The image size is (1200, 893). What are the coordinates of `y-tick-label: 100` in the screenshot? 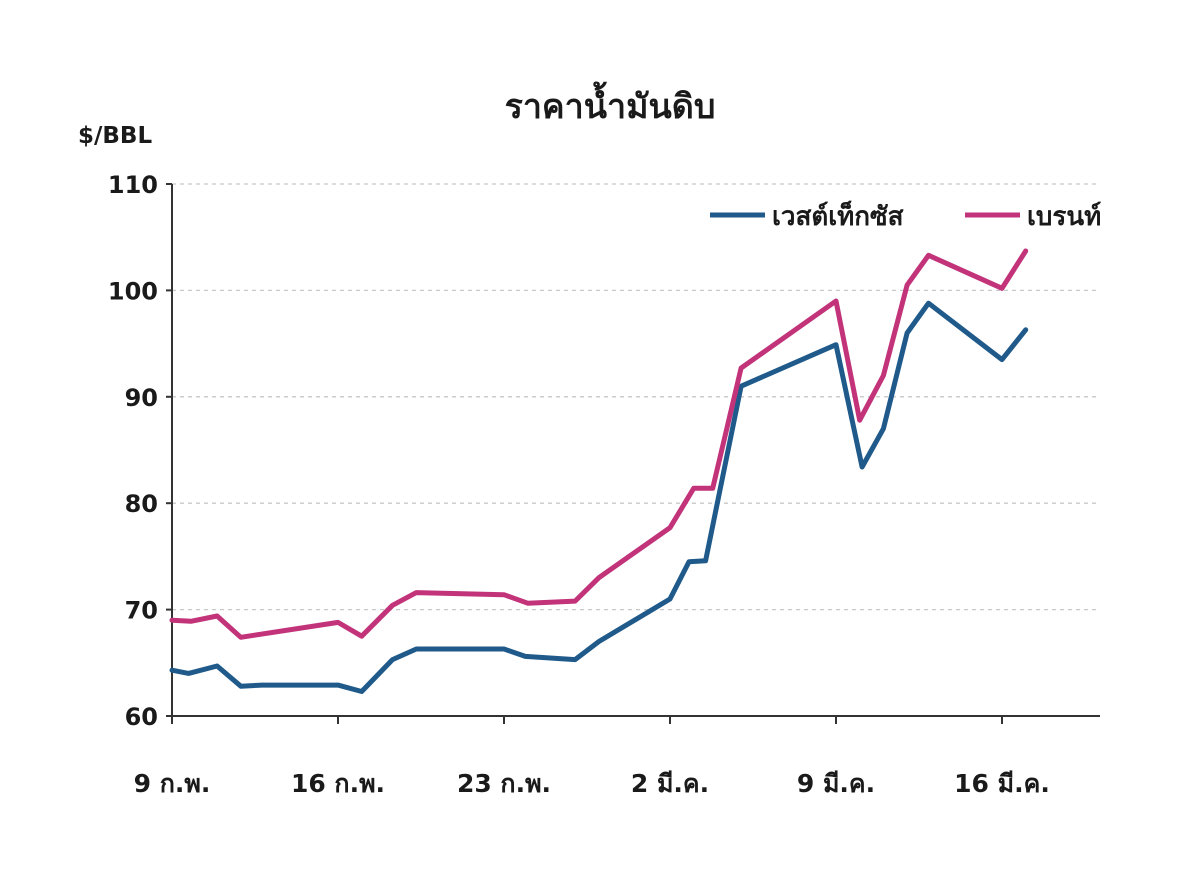 It's located at (133, 291).